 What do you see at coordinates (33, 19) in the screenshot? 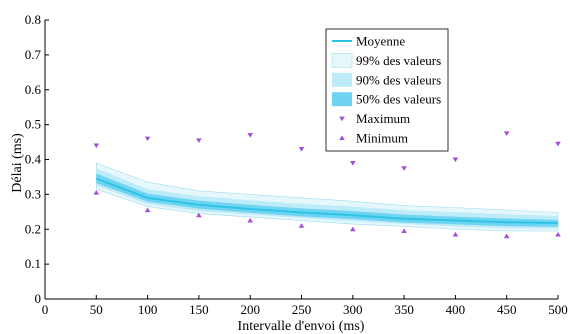
I see `y-tick-label: 0.8` at bounding box center [33, 19].